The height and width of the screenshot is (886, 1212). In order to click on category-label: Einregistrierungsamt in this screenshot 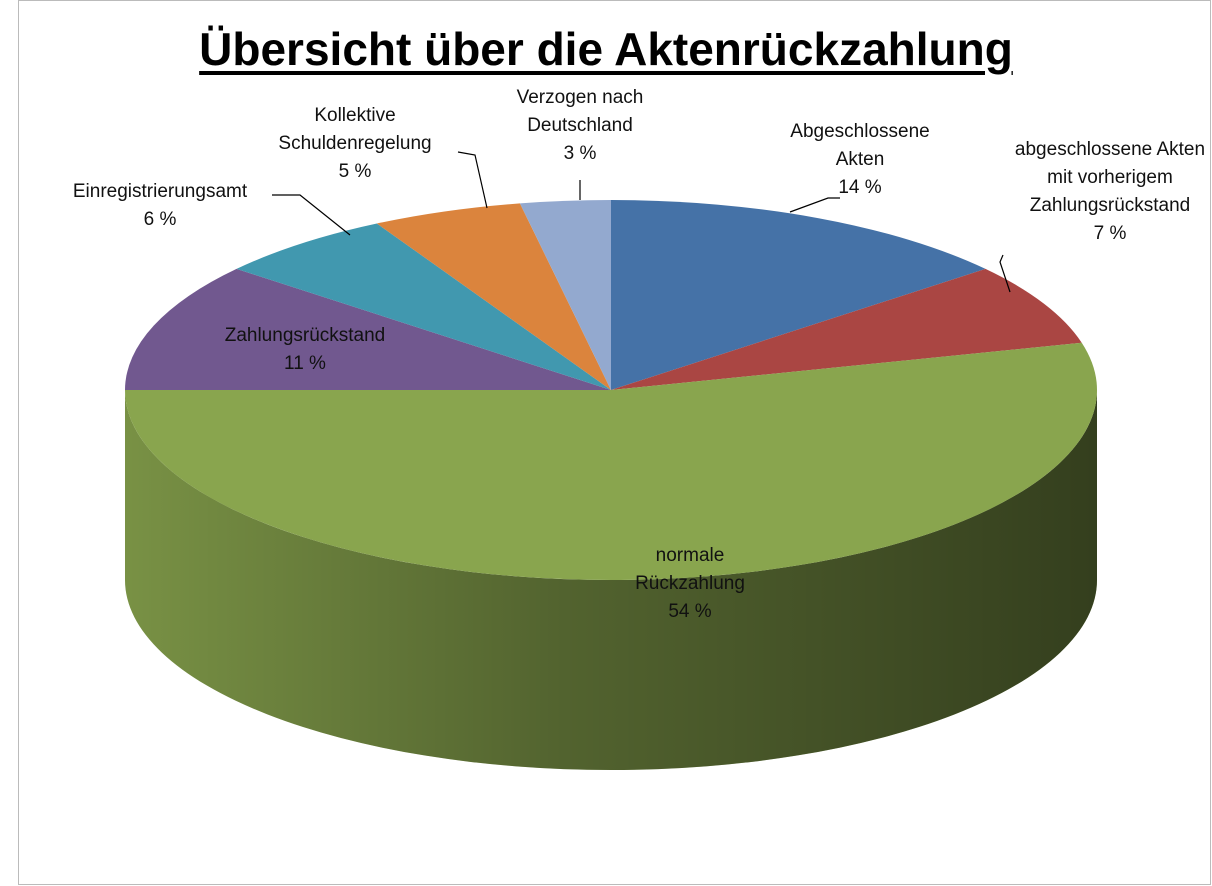, I will do `click(160, 191)`.